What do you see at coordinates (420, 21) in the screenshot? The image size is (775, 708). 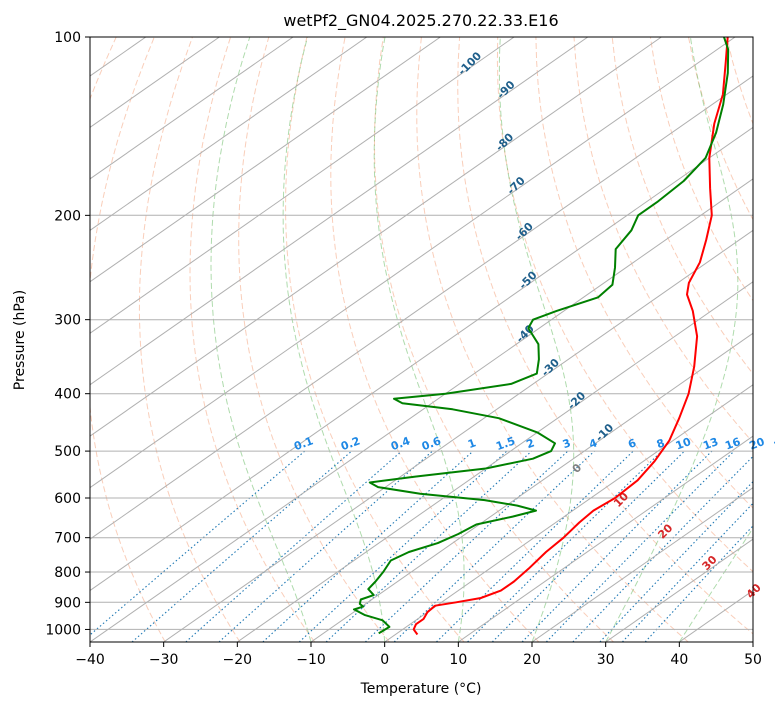 I see `chart-title: wetPf2_GN04.2025.270.22.33.E16` at bounding box center [420, 21].